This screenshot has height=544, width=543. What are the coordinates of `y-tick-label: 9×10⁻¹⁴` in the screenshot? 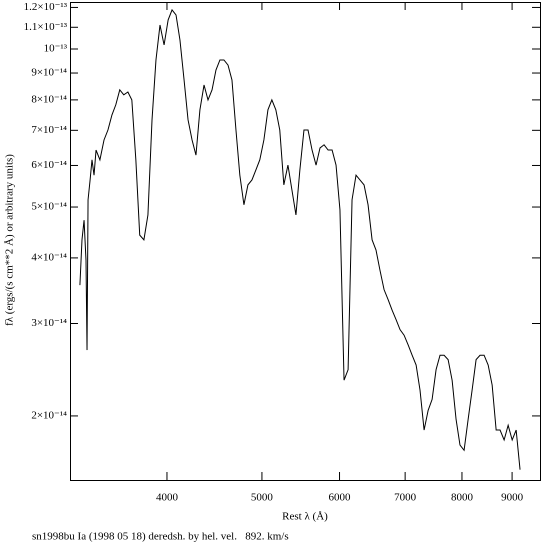 It's located at (49, 73).